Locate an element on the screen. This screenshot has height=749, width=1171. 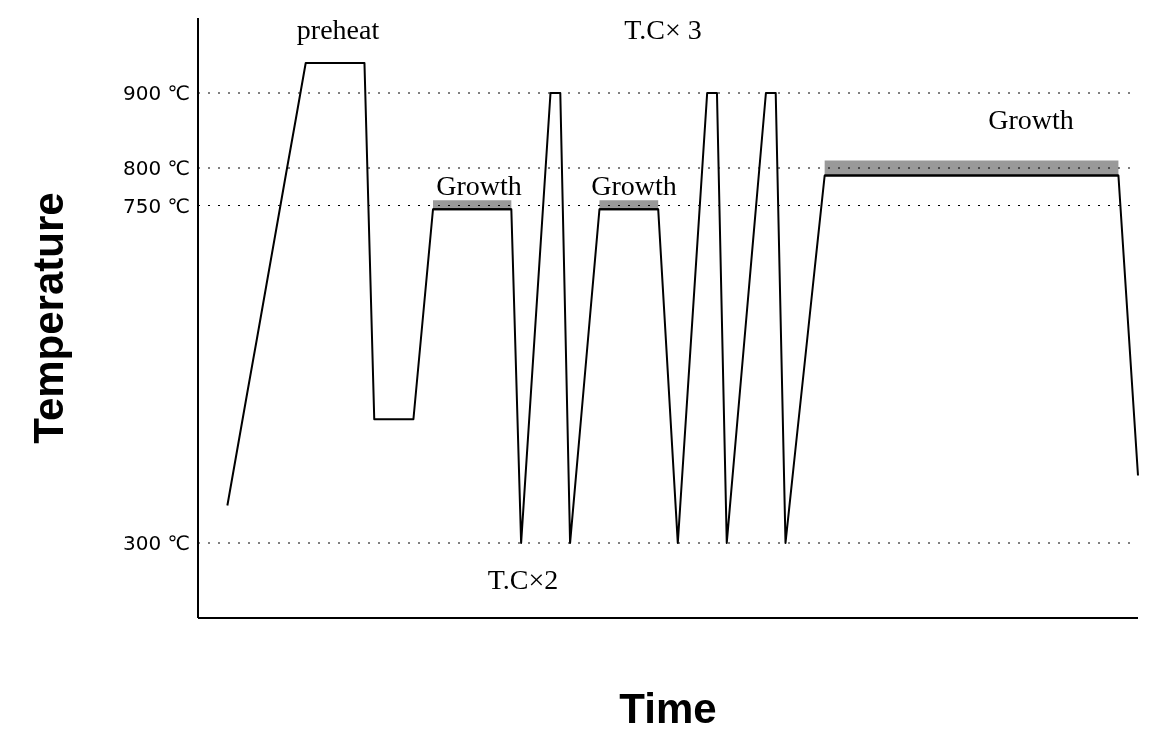
annotation: T.C× 3 is located at coordinates (663, 30).